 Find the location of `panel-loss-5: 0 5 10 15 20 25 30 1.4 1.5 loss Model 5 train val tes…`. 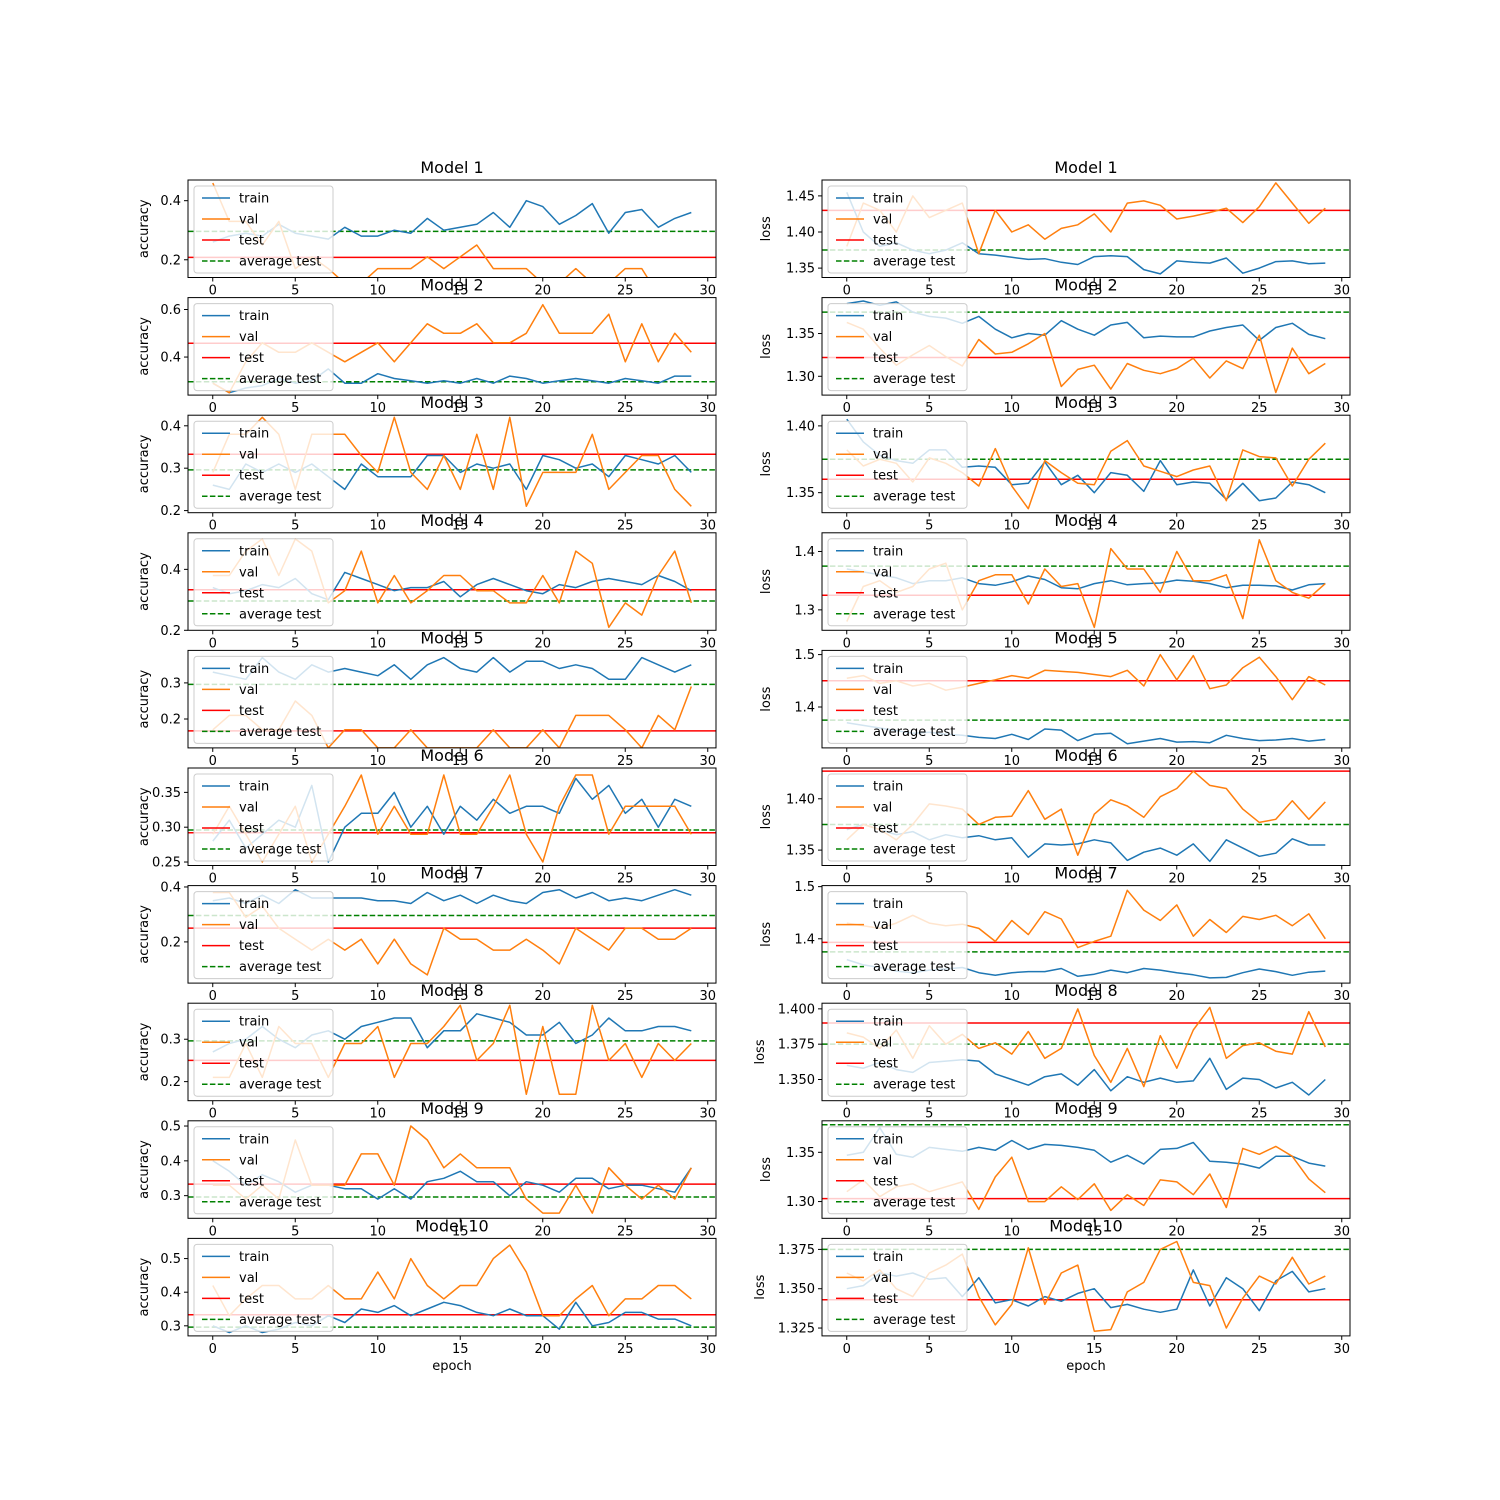

panel-loss-5: 0 5 10 15 20 25 30 1.4 1.5 loss Model 5 train val tes… is located at coordinates (1055, 698).